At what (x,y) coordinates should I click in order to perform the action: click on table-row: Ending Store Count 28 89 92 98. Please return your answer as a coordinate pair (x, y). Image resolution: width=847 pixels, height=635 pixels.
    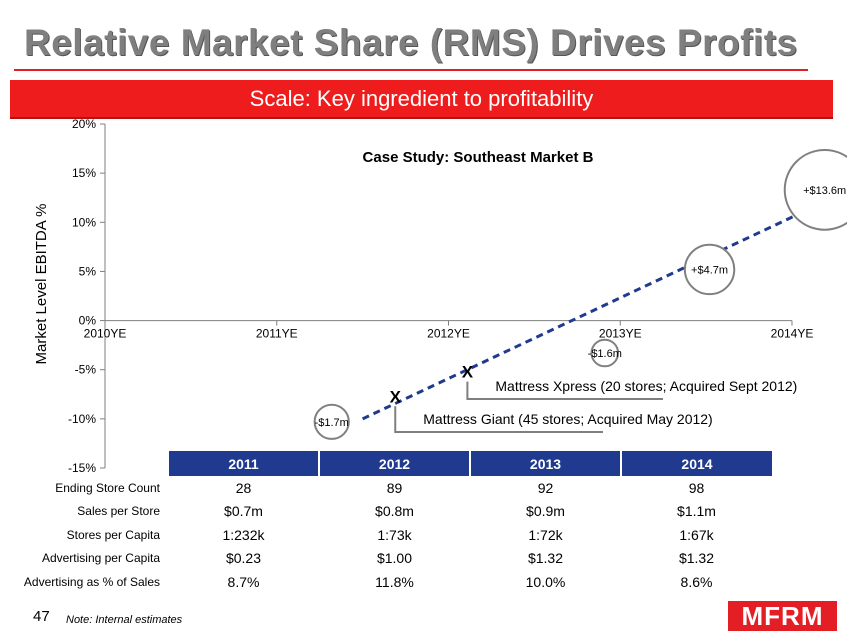
    Looking at the image, I should click on (391, 488).